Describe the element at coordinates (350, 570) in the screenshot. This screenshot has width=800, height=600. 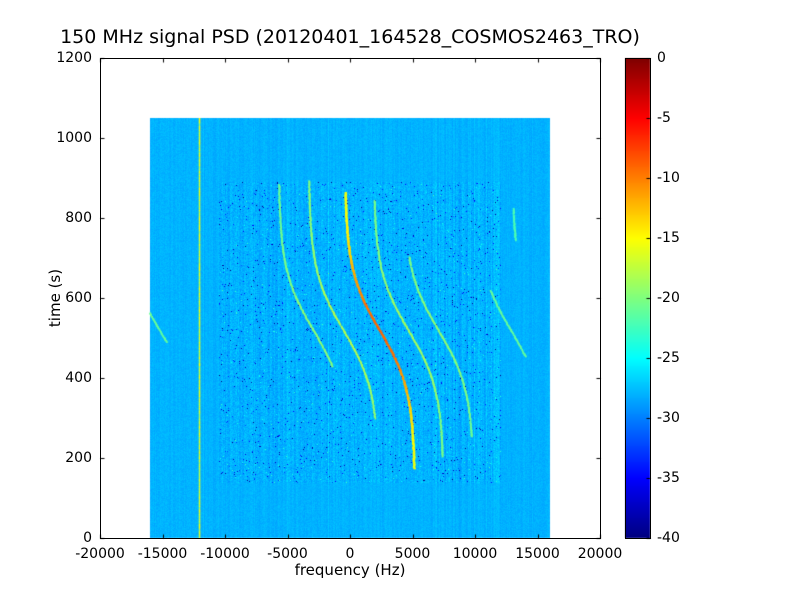
I see `x-axis-label: frequency (Hz)` at that location.